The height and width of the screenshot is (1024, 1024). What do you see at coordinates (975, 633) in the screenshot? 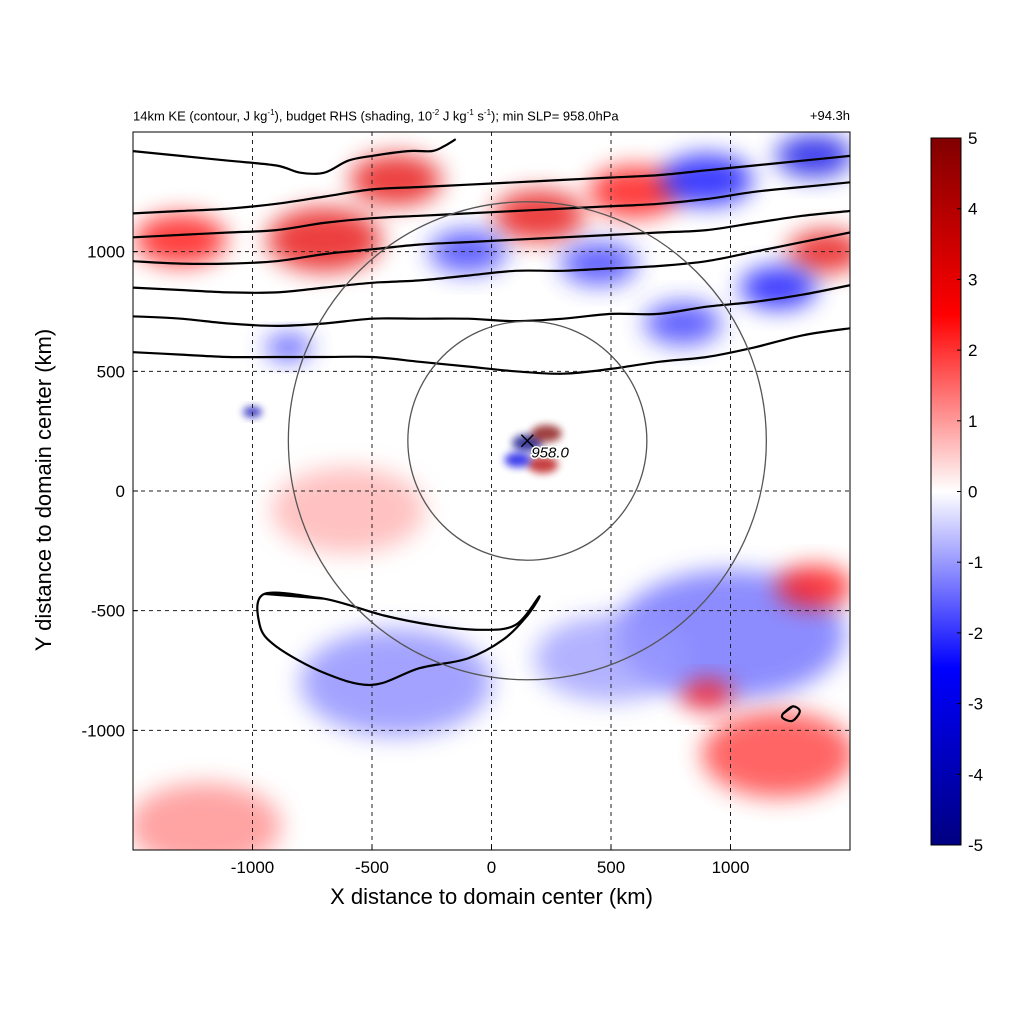
I see `colorbar-tick-label: -2` at bounding box center [975, 633].